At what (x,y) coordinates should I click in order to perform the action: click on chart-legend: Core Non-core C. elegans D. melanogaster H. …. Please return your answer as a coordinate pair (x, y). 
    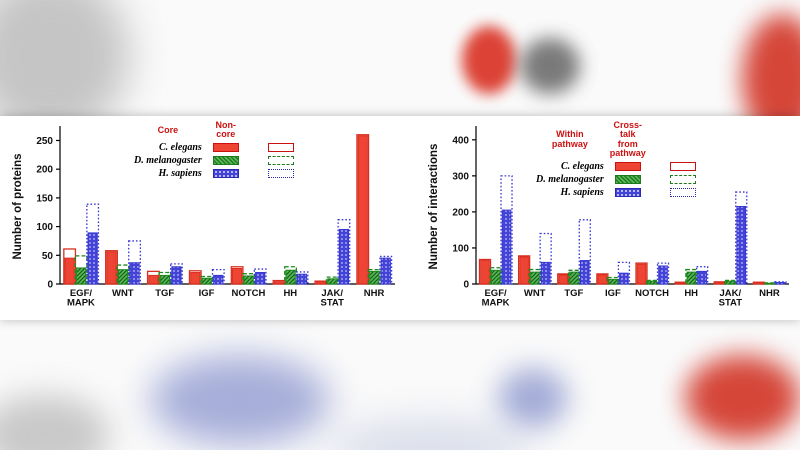
    Looking at the image, I should click on (223, 149).